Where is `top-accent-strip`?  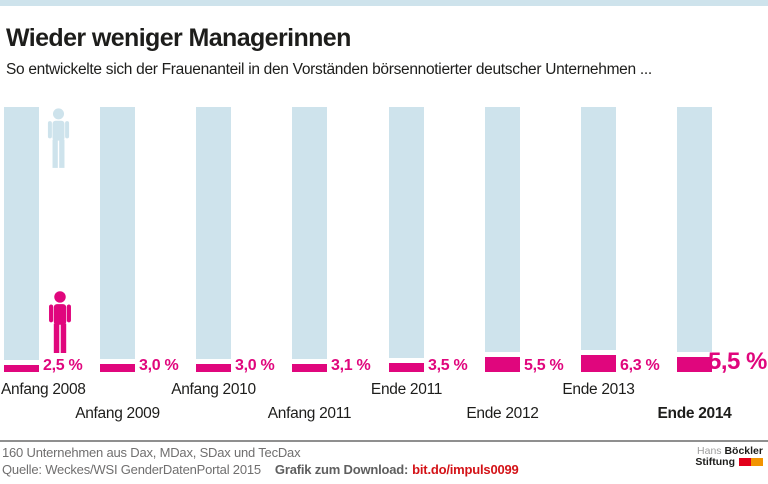 top-accent-strip is located at coordinates (384, 3).